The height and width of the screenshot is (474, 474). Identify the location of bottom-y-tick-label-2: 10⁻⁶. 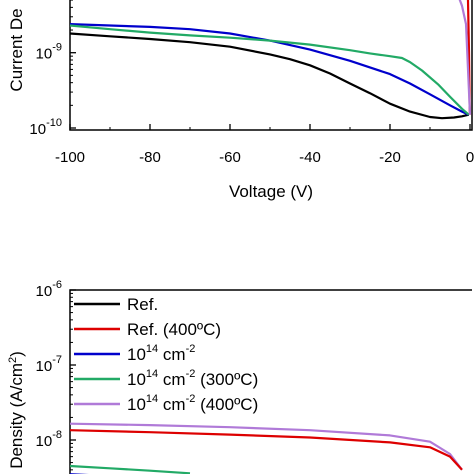
(49, 289).